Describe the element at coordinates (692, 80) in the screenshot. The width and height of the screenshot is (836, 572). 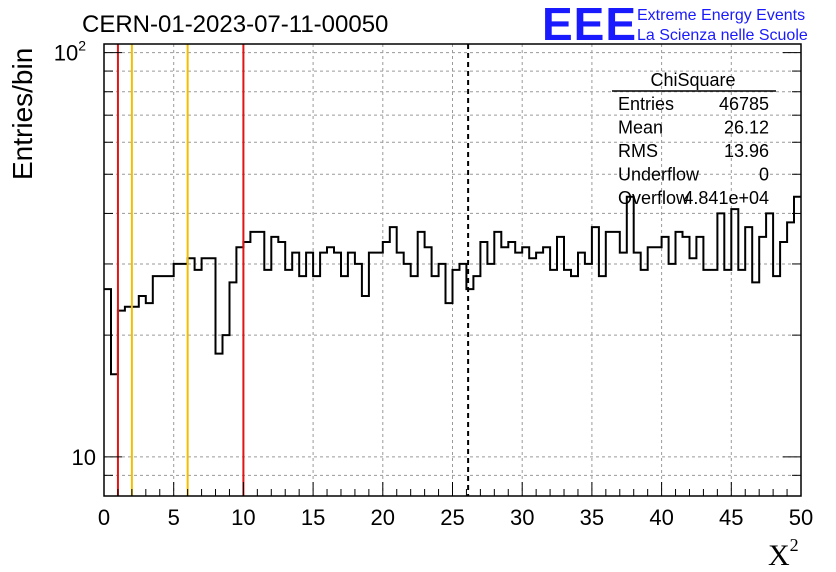
I see `stats-box-title: ChiSquare` at that location.